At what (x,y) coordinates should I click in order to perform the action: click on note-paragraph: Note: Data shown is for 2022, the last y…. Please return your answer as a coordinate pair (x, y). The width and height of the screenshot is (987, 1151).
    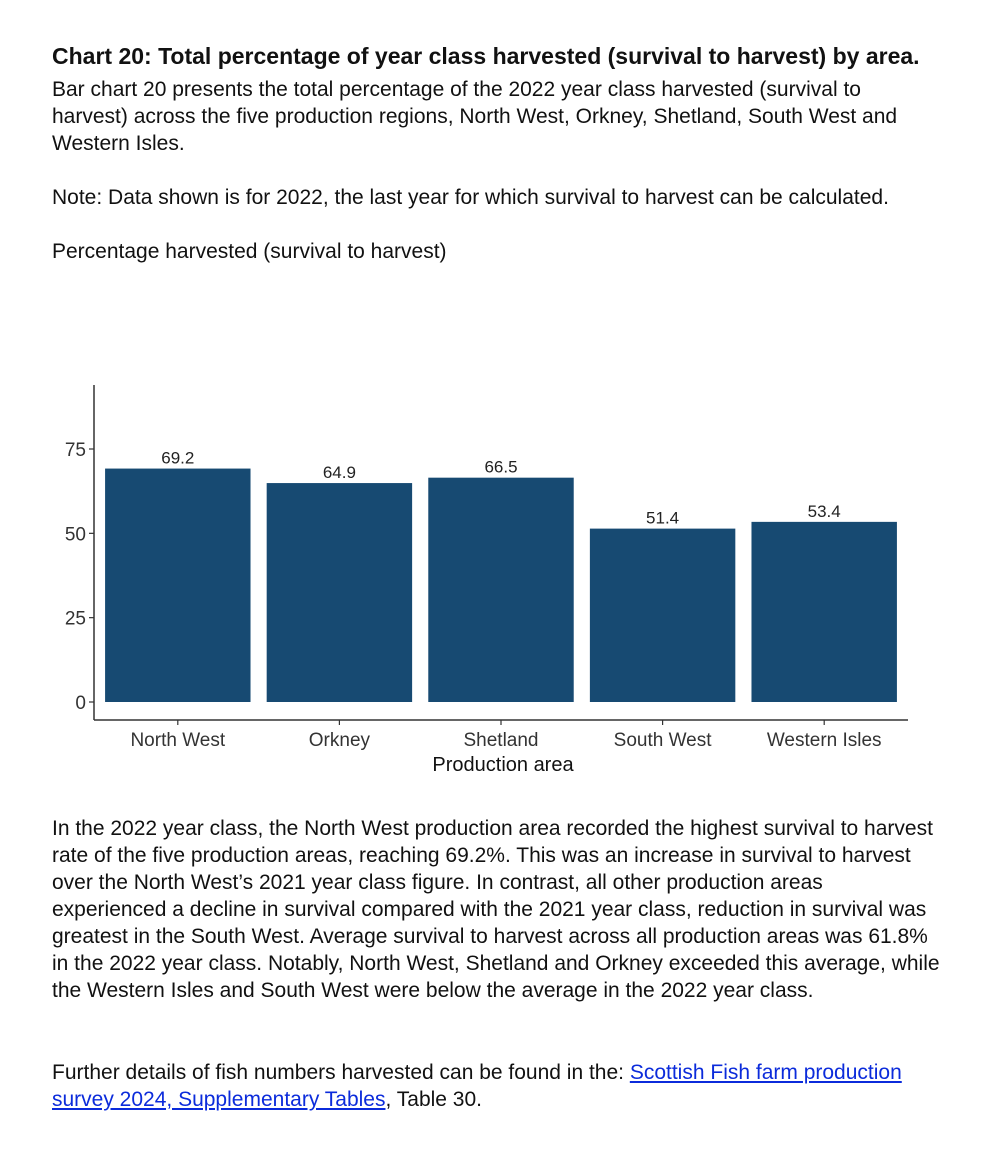
    Looking at the image, I should click on (470, 197).